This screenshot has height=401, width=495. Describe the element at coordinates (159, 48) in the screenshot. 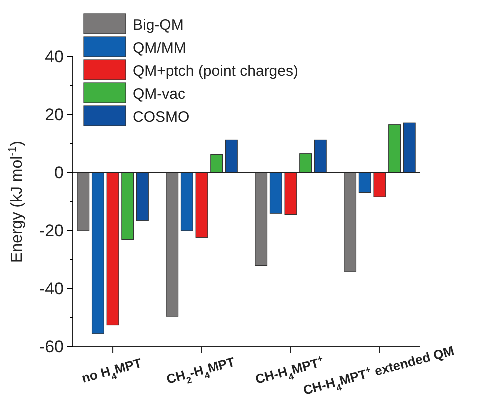

I see `legend-label: QM/MM` at that location.